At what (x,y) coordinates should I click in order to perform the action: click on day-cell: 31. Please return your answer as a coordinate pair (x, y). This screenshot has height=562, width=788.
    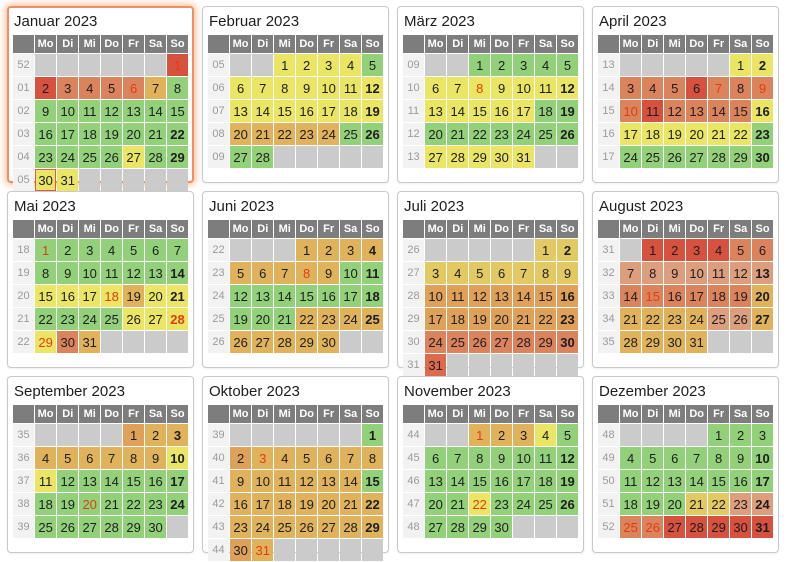
    Looking at the image, I should click on (435, 365).